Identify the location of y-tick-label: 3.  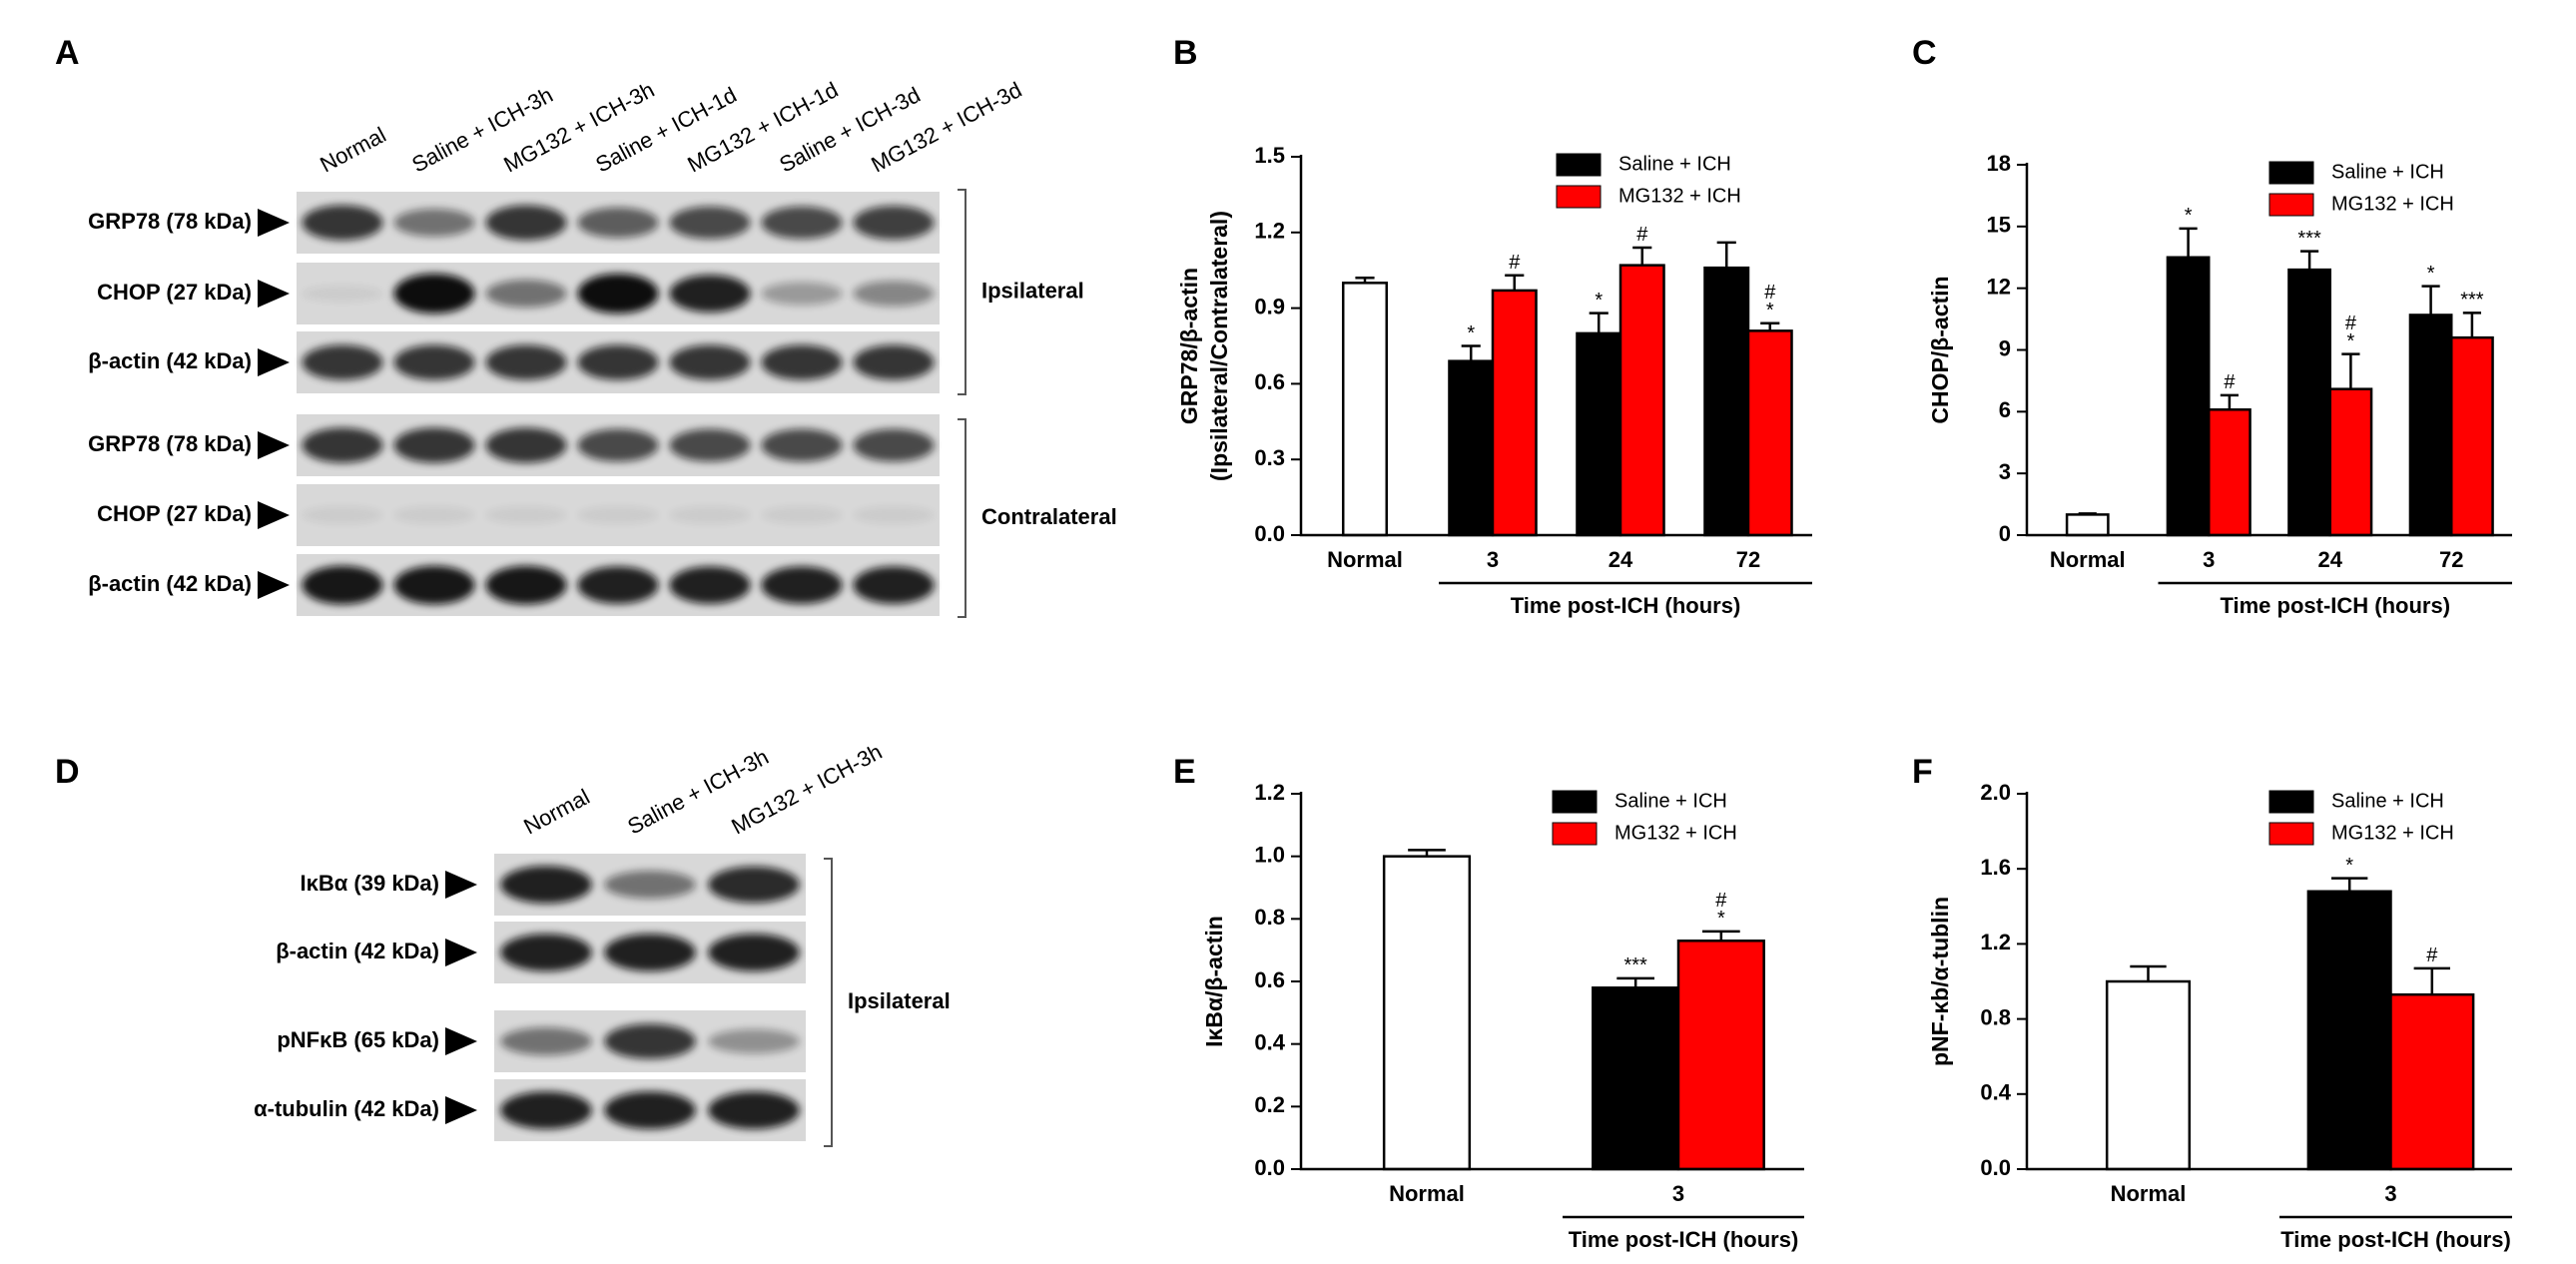
(2005, 471).